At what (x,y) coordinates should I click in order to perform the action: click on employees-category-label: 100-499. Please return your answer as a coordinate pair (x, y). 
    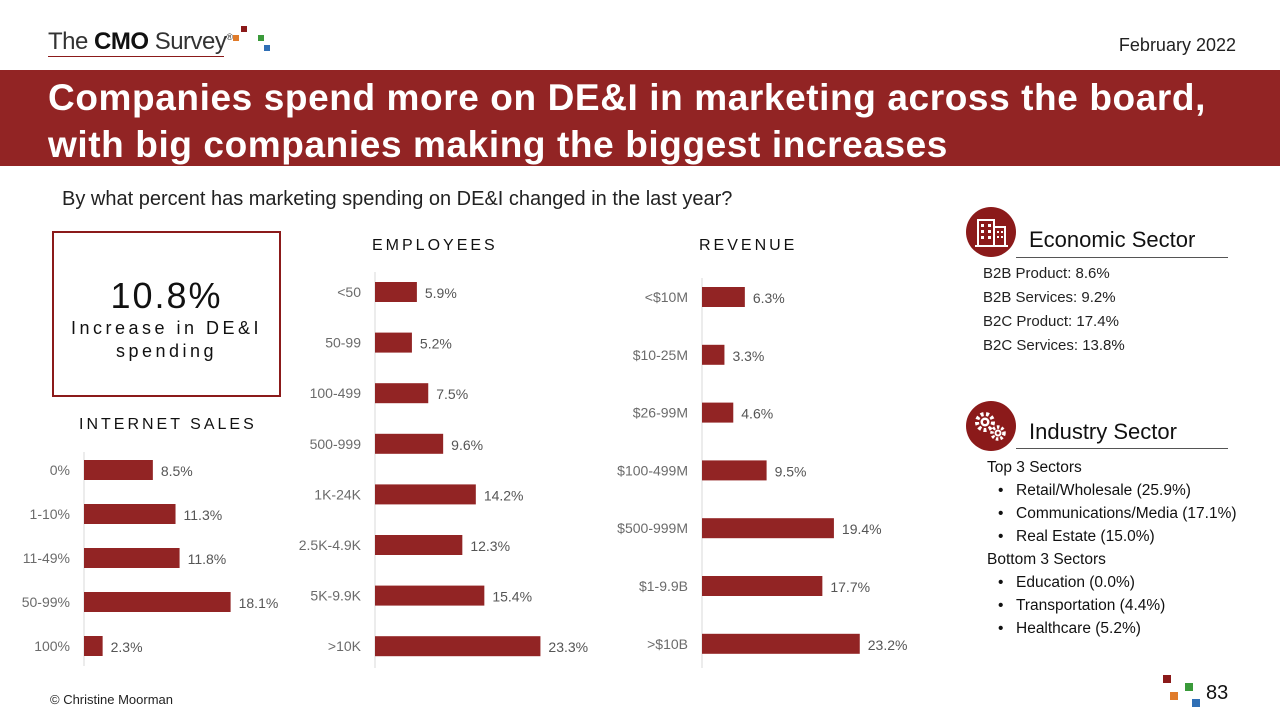
    Looking at the image, I should click on (336, 393).